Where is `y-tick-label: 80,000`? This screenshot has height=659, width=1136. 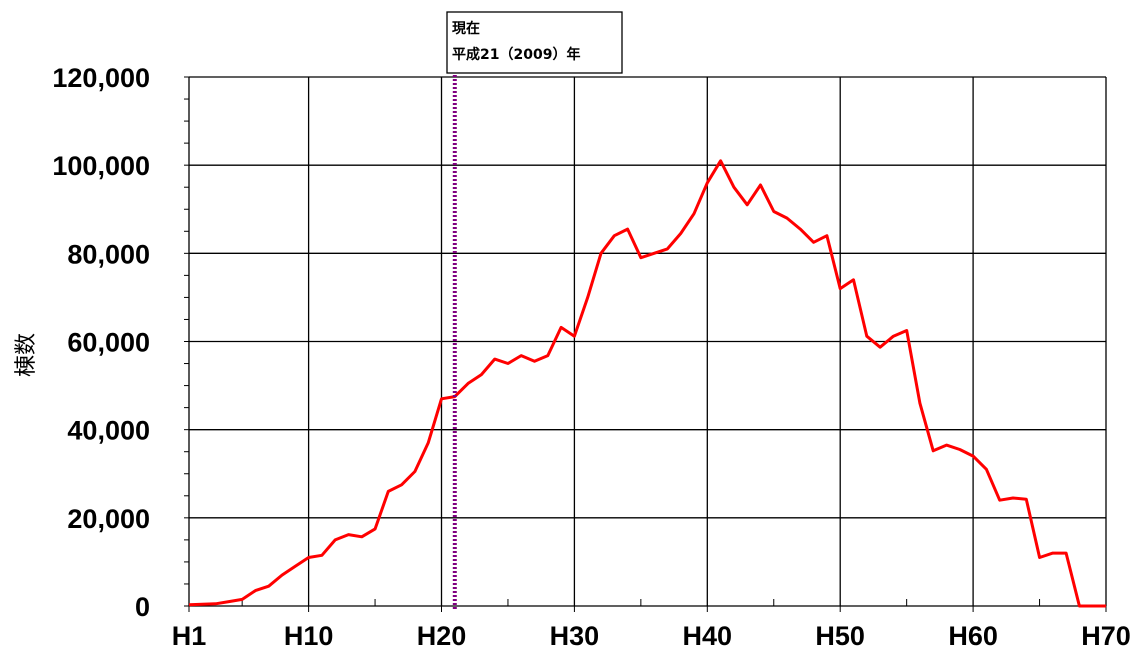
y-tick-label: 80,000 is located at coordinates (108, 254).